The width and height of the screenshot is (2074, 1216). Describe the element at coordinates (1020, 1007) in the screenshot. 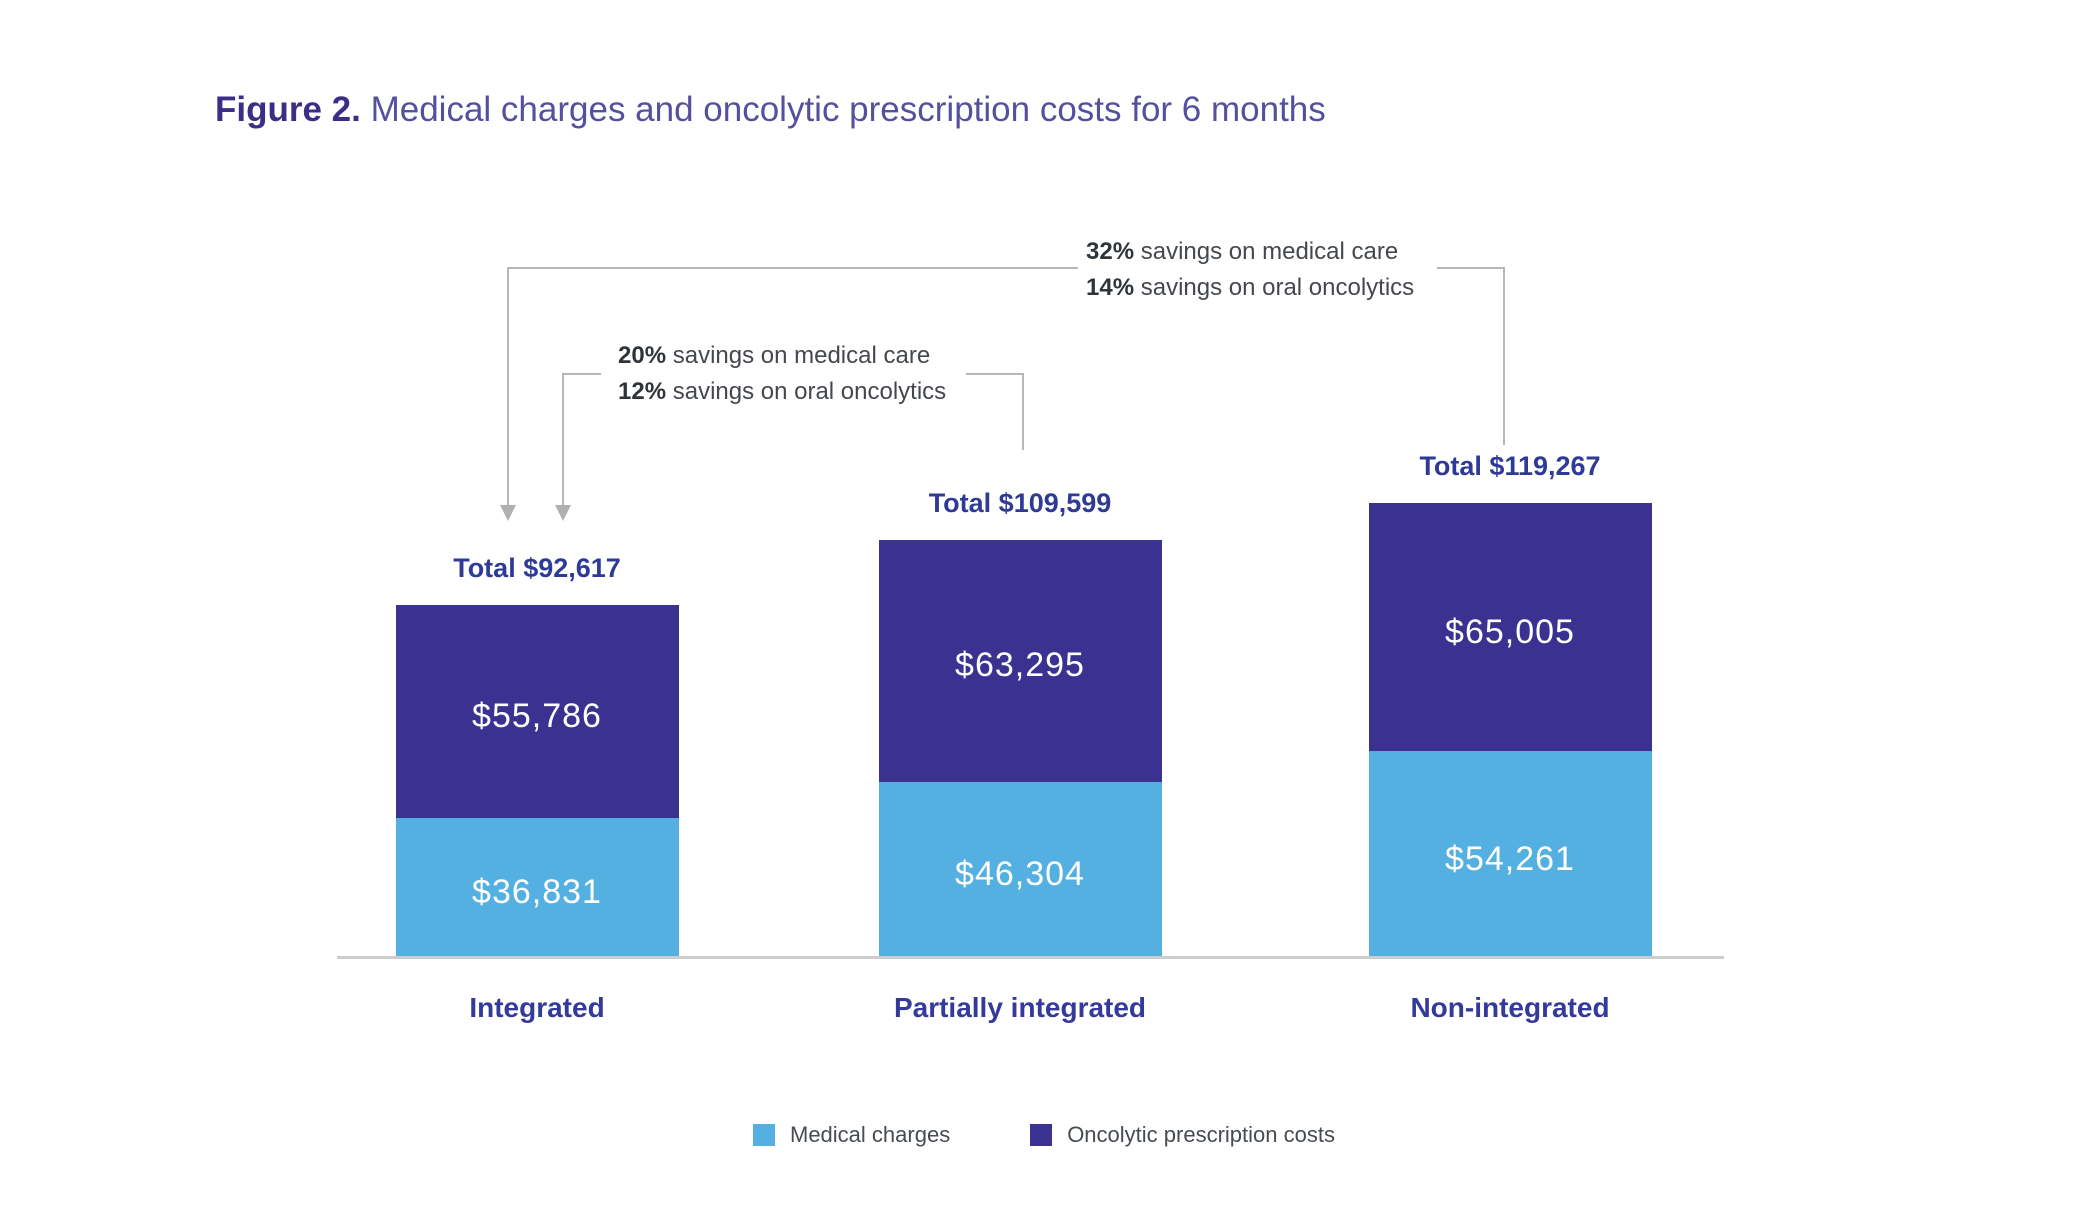

I see `category-label: Partially integrated` at that location.